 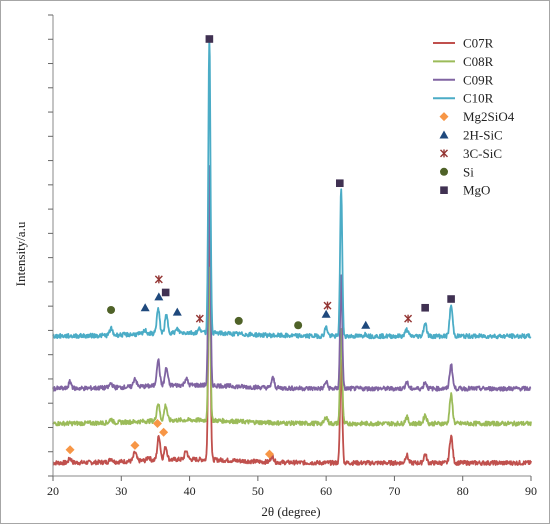 What do you see at coordinates (290, 511) in the screenshot?
I see `x-axis-label: 2θ (degree)` at bounding box center [290, 511].